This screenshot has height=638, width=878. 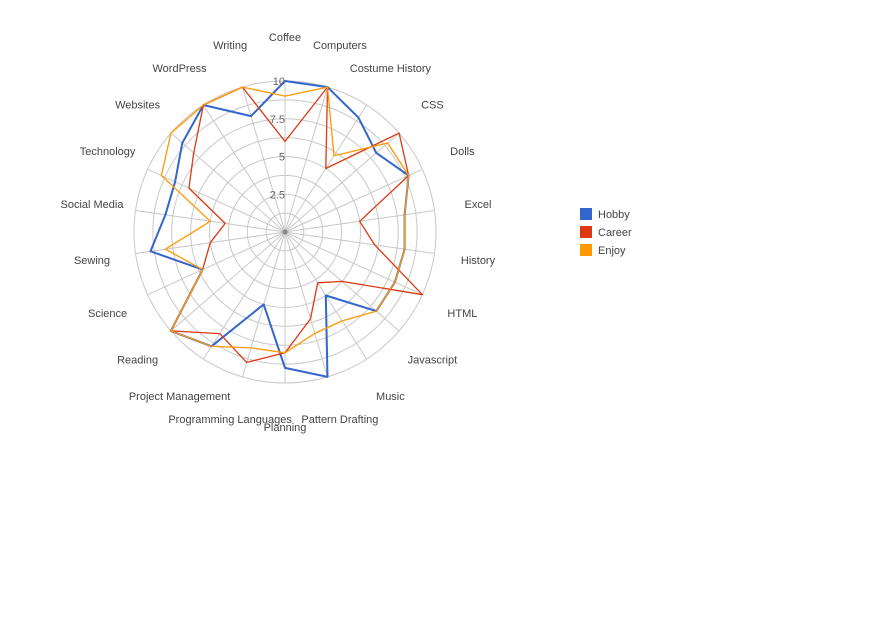 I want to click on category-label: HTML, so click(x=462, y=314).